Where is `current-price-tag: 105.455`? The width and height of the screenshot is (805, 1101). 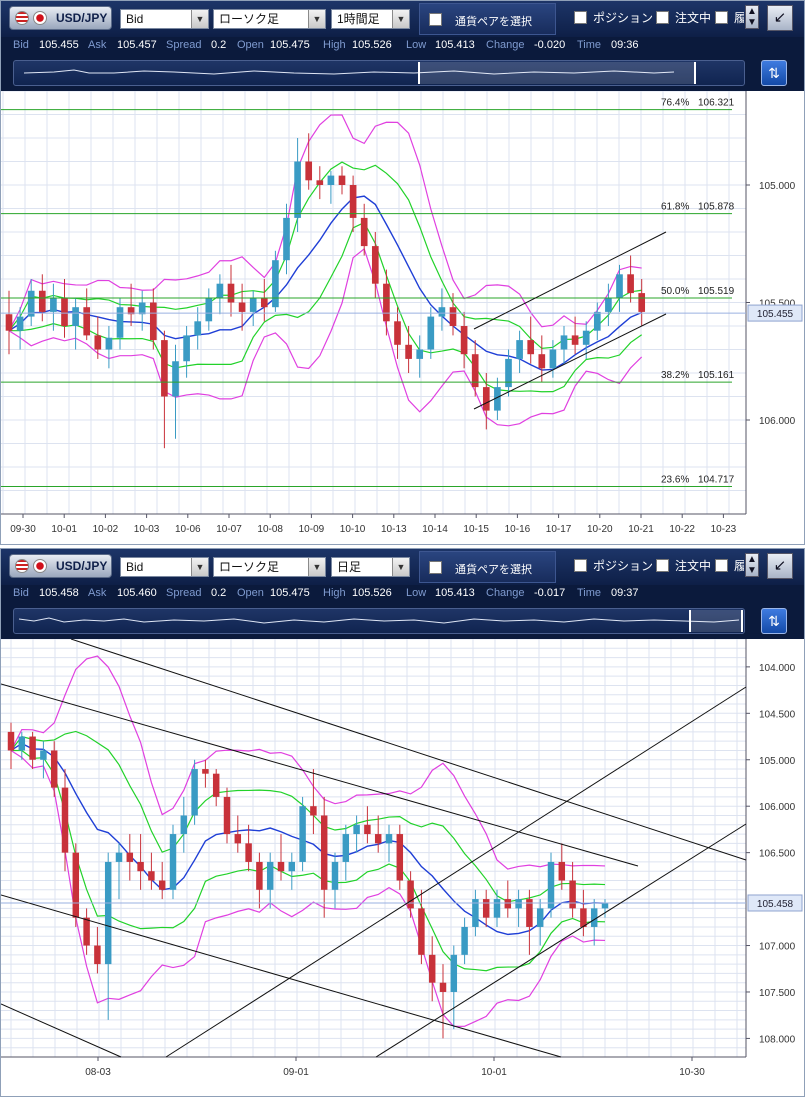 current-price-tag: 105.455 is located at coordinates (775, 314).